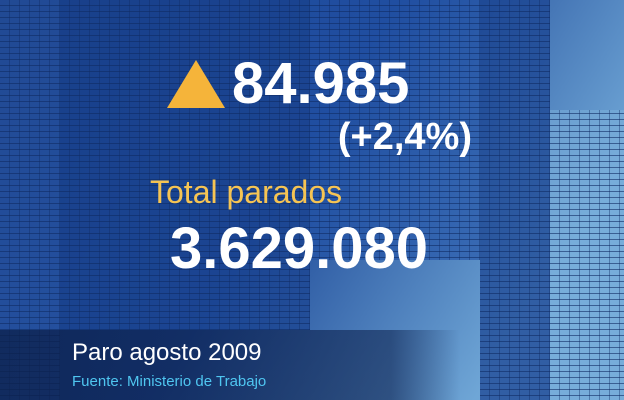 This screenshot has height=400, width=624. I want to click on total-label: Total parados, so click(246, 192).